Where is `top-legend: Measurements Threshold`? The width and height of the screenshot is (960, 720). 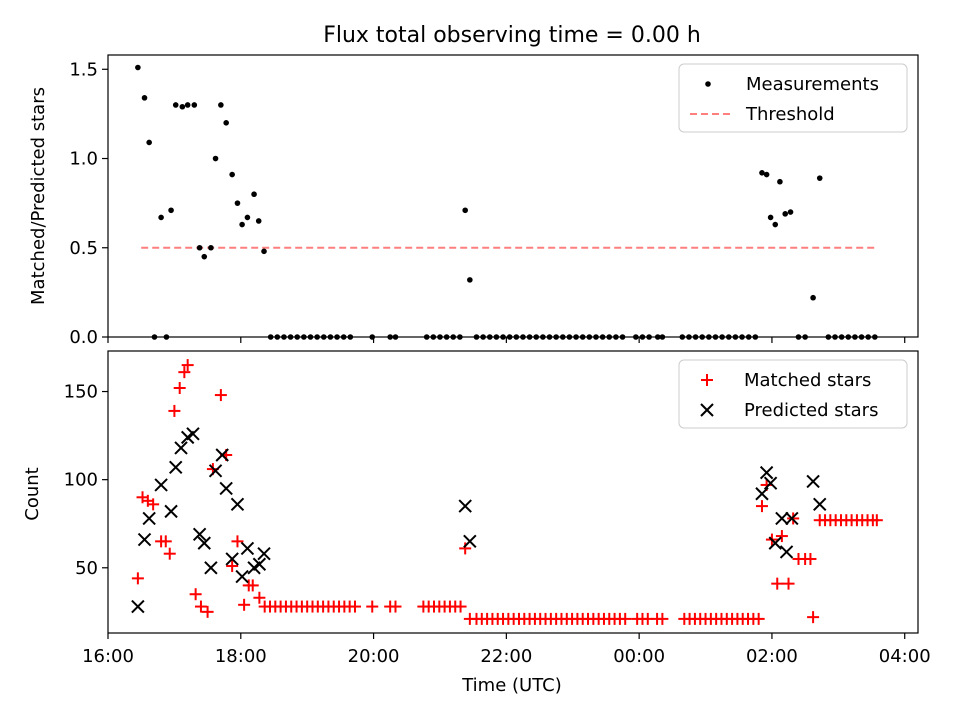
top-legend: Measurements Threshold is located at coordinates (793, 98).